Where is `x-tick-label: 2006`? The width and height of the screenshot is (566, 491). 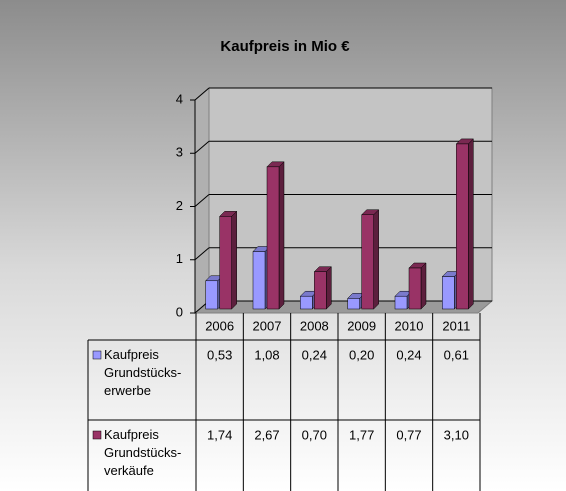
x-tick-label: 2006 is located at coordinates (219, 325).